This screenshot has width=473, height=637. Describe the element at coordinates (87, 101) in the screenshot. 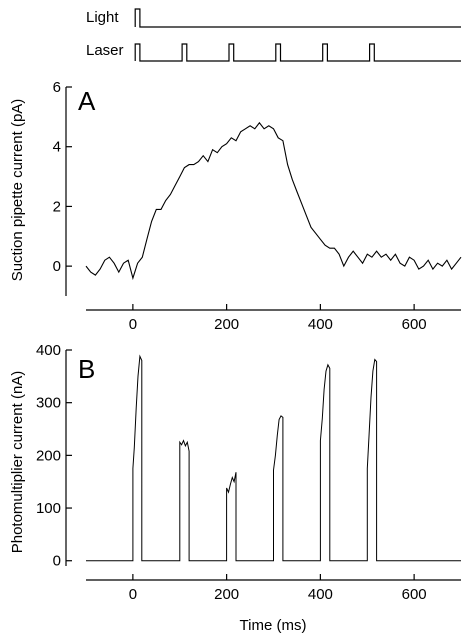

I see `panel-a-letter: A` at that location.